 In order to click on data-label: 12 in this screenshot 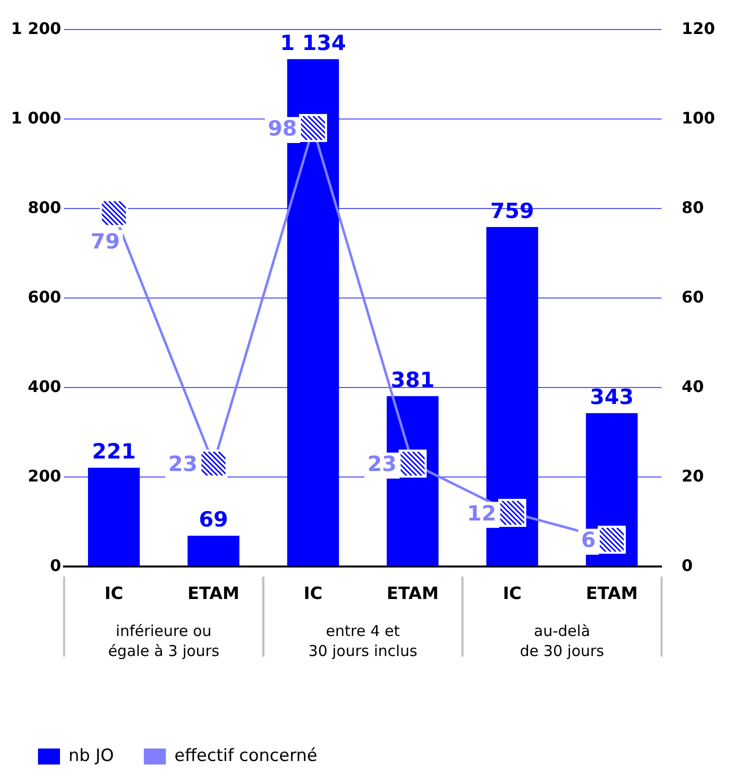, I will do `click(481, 513)`.